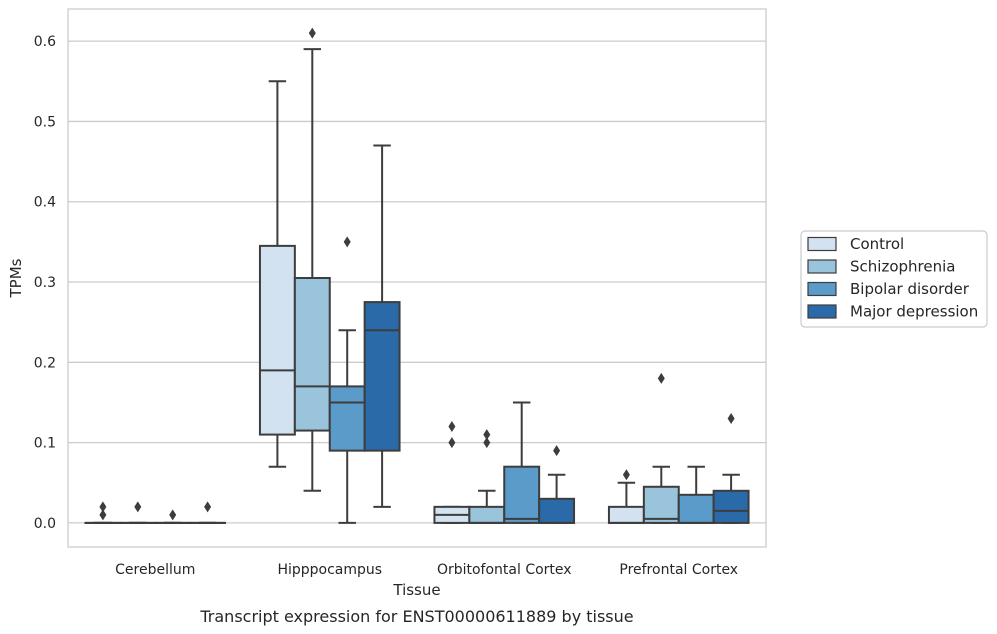 This screenshot has height=634, width=997. What do you see at coordinates (914, 312) in the screenshot?
I see `legend-label: Major depression` at bounding box center [914, 312].